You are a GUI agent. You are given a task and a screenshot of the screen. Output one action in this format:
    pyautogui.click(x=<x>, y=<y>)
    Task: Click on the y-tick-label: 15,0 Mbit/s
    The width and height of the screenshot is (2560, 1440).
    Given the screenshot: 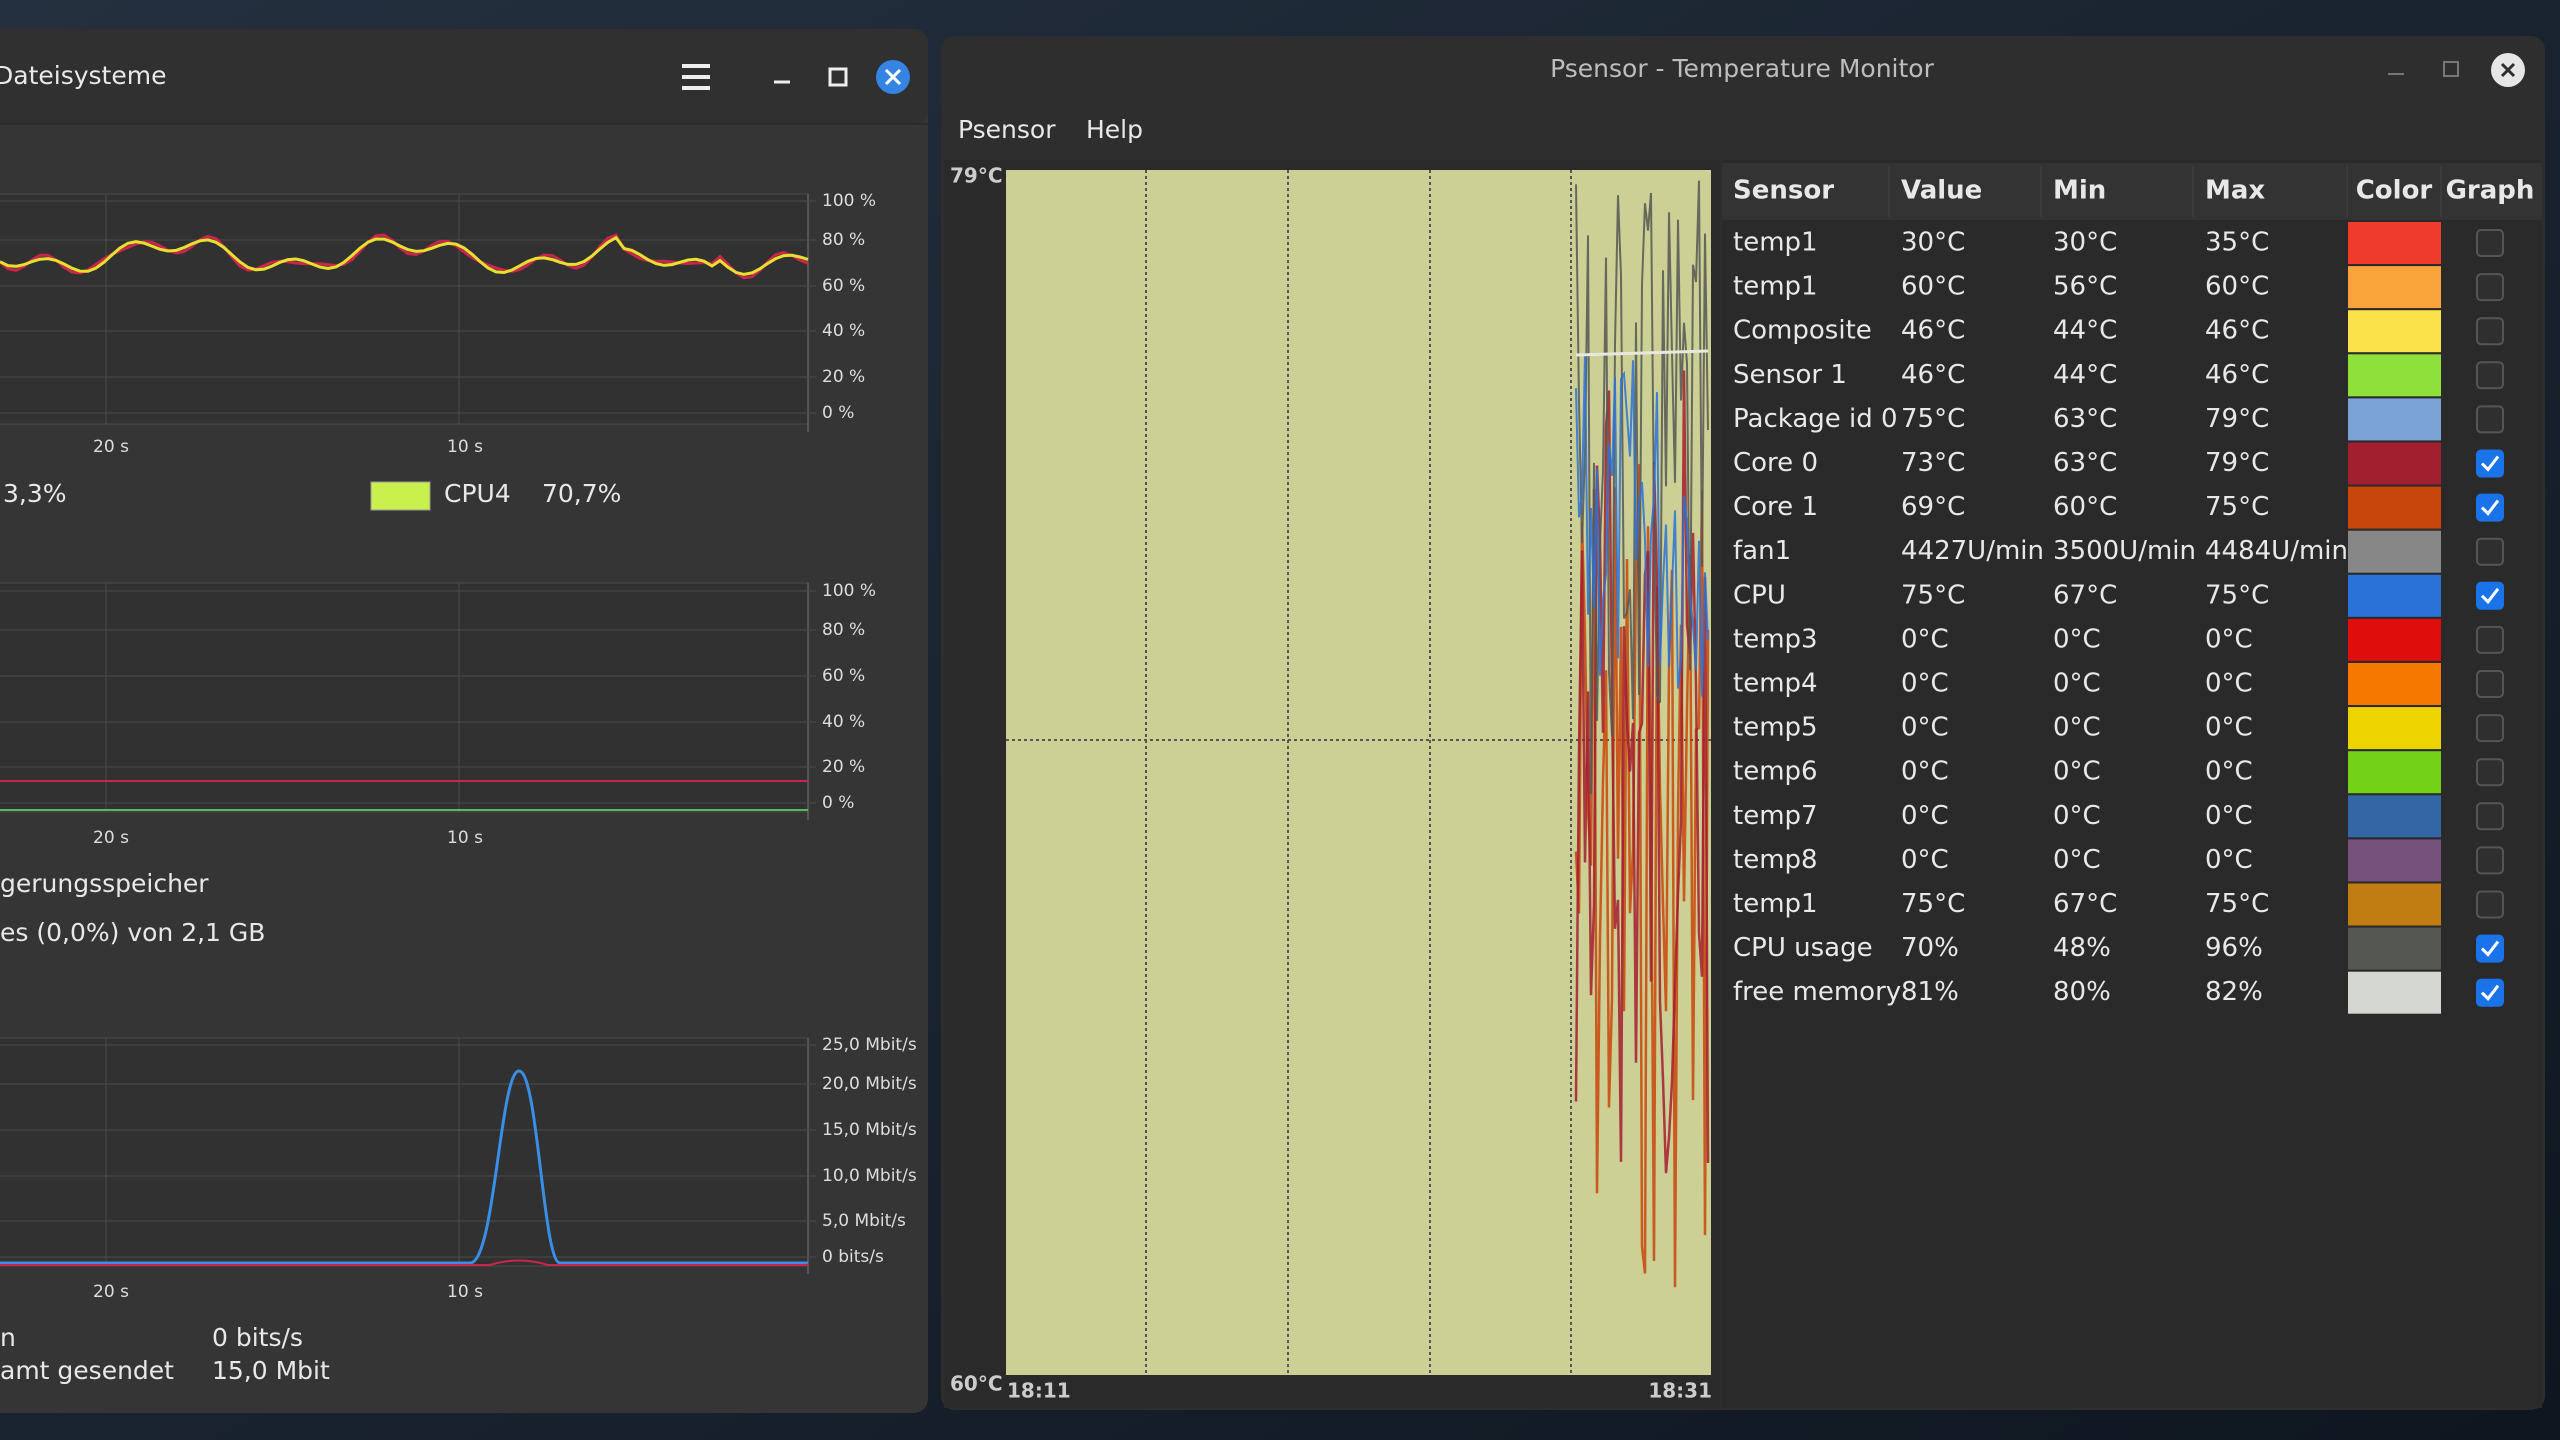 What is the action you would take?
    pyautogui.click(x=869, y=1130)
    